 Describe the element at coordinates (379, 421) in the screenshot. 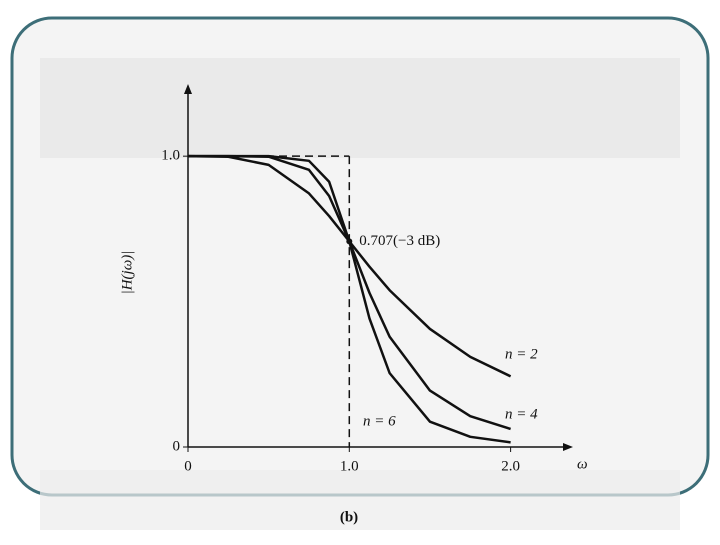

I see `series-label: n = 6` at that location.